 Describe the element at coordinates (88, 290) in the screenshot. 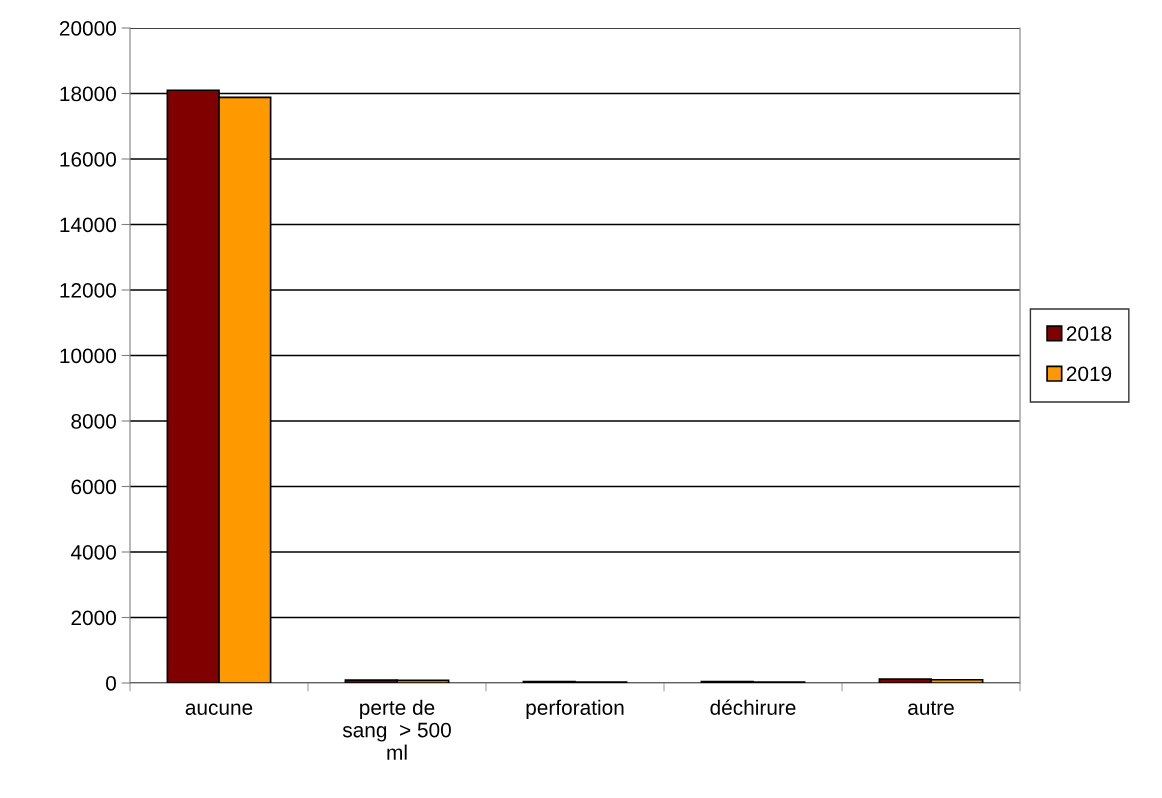

I see `y-tick-label: 12000` at that location.